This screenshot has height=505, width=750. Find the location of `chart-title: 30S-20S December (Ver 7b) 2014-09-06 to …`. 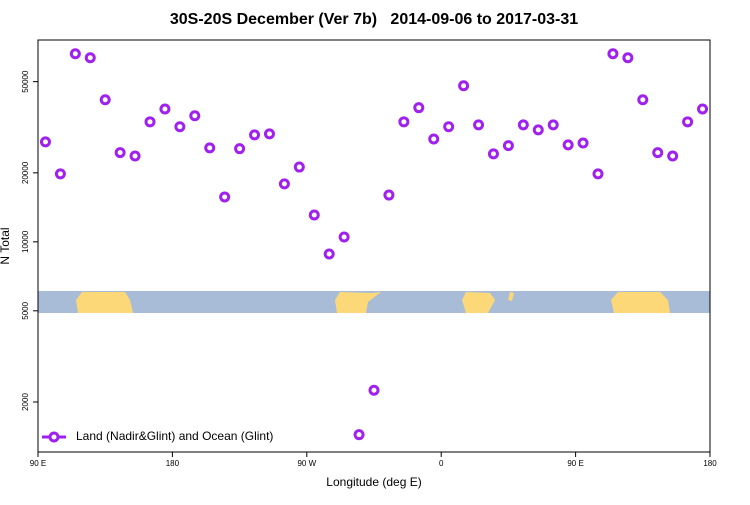

chart-title: 30S-20S December (Ver 7b) 2014-09-06 to … is located at coordinates (374, 19).